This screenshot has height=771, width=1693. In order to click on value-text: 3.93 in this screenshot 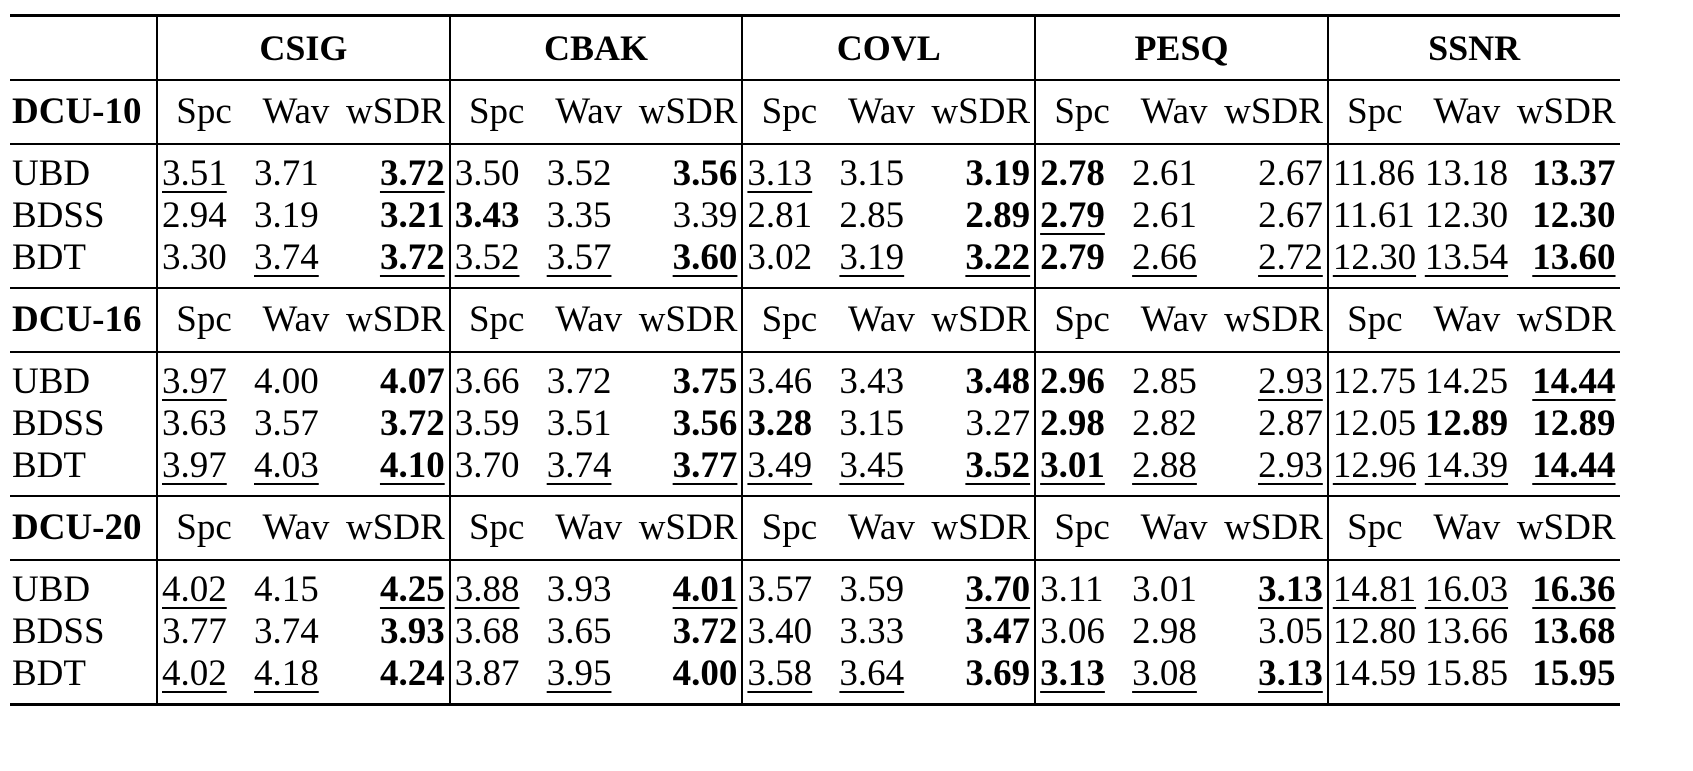, I will do `click(579, 589)`.